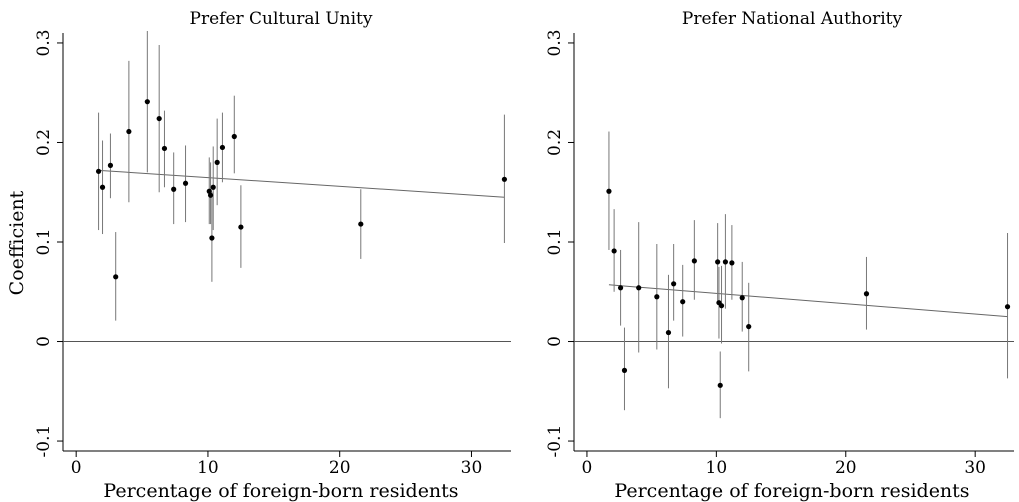 The width and height of the screenshot is (1019, 502). Describe the element at coordinates (792, 19) in the screenshot. I see `chart-title: Prefer National Authority` at that location.